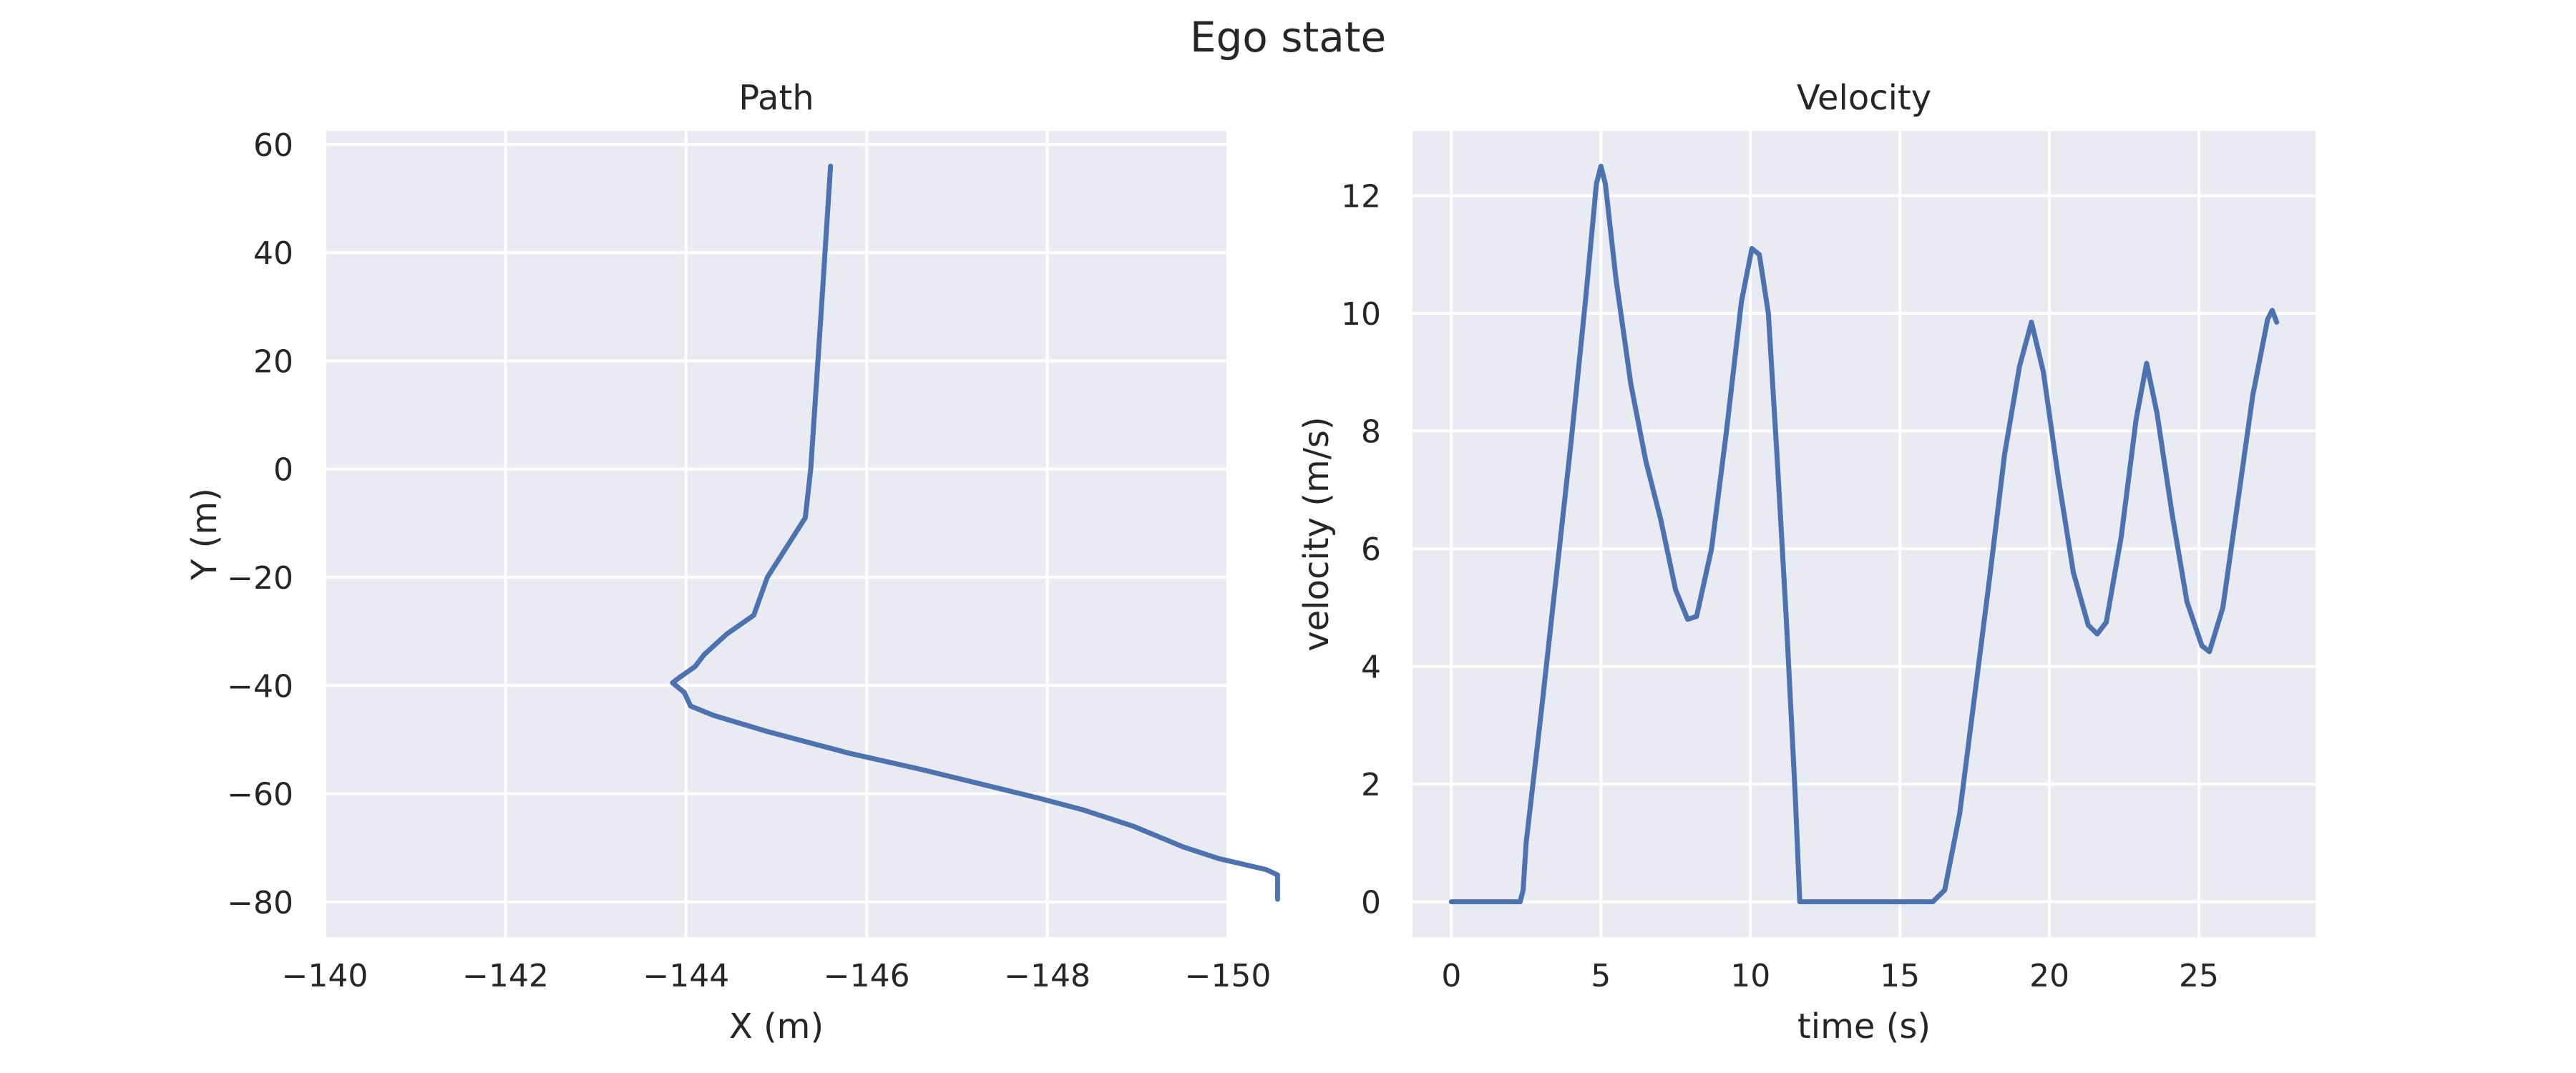  What do you see at coordinates (1371, 903) in the screenshot?
I see `velocity-y-tick-label: 0` at bounding box center [1371, 903].